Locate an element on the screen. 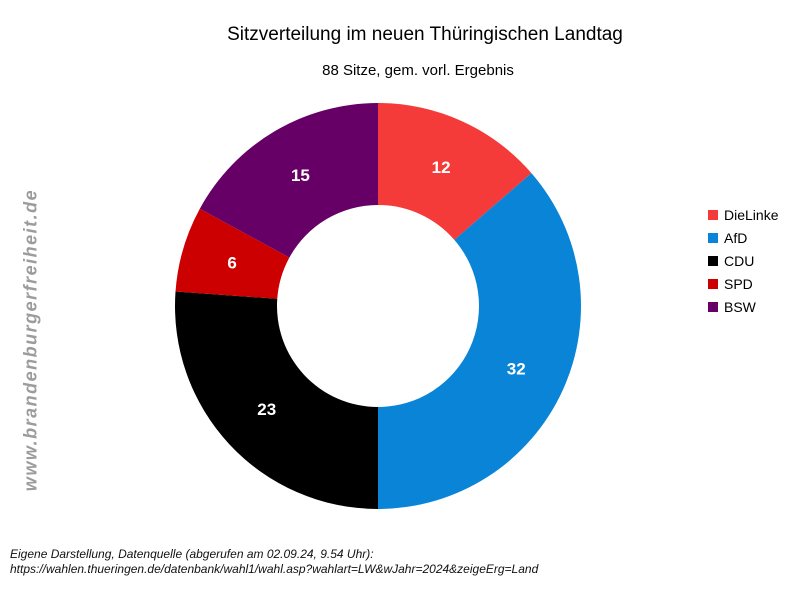 The height and width of the screenshot is (598, 800). legend-swatch-spd is located at coordinates (713, 283).